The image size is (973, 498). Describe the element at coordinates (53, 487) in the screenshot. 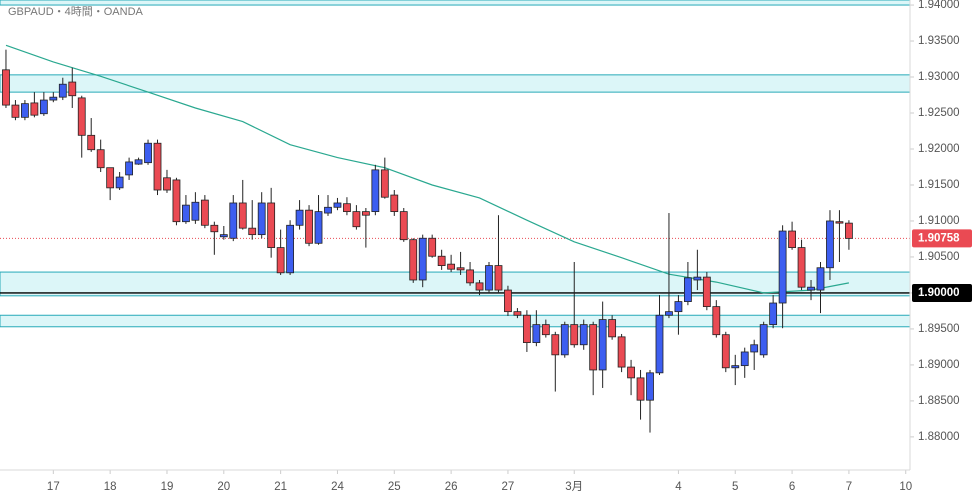

I see `x-tick-label: 17` at that location.